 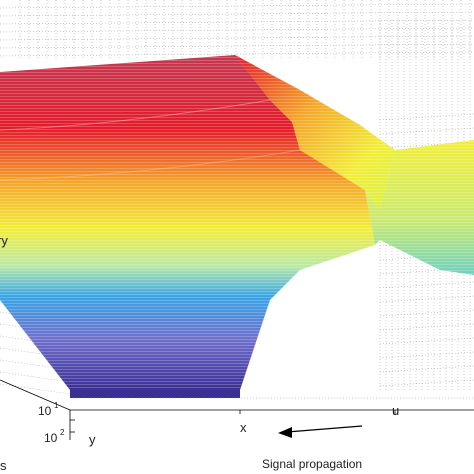 What do you see at coordinates (92, 439) in the screenshot?
I see `depth-axis-letter: y` at bounding box center [92, 439].